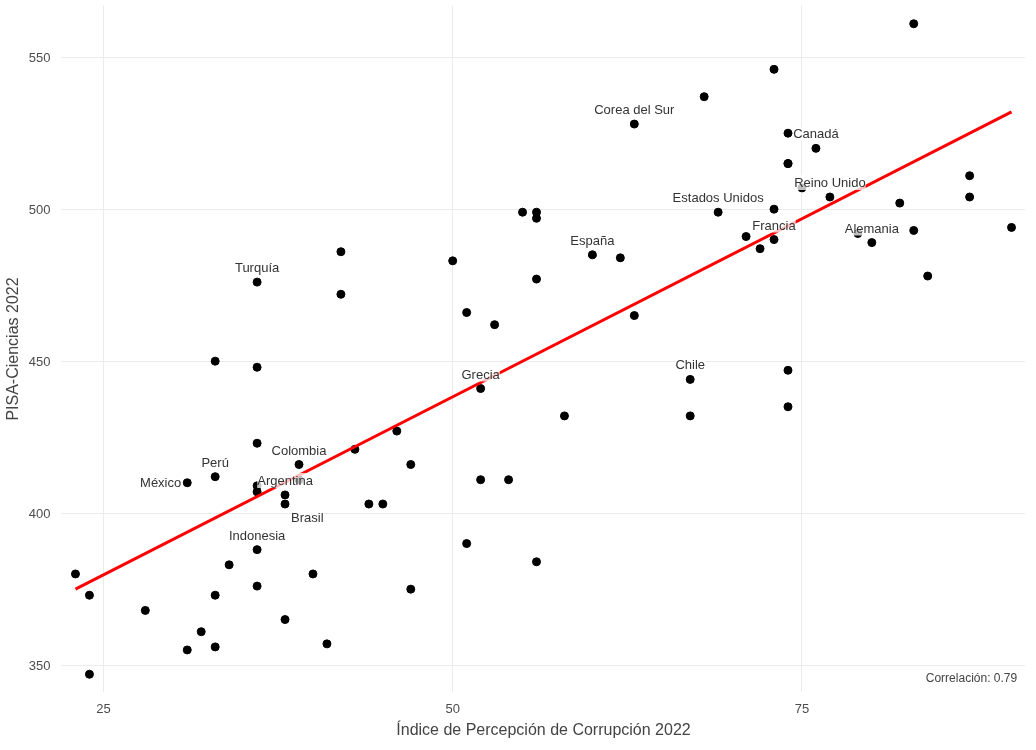 This screenshot has height=750, width=1036. What do you see at coordinates (12, 349) in the screenshot?
I see `y-axis-title: PISA-Ciencias 2022` at bounding box center [12, 349].